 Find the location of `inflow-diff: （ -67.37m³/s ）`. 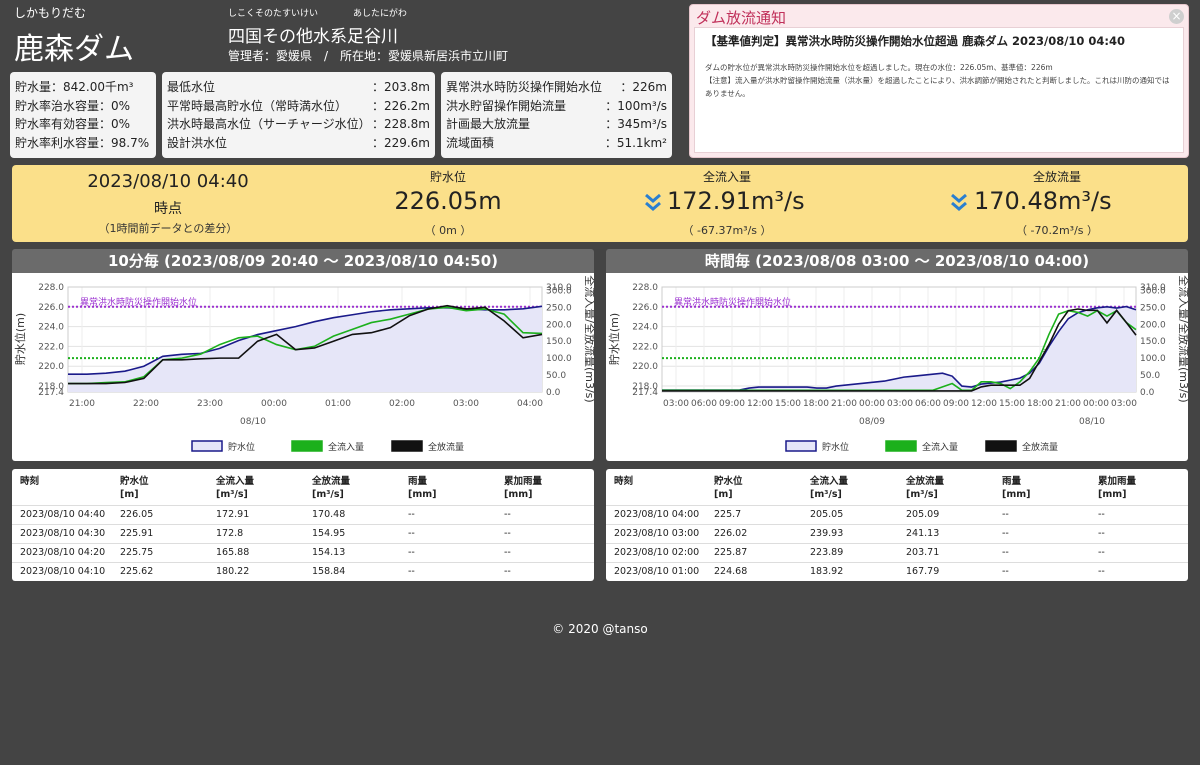

inflow-diff: （ -67.37m³/s ） is located at coordinates (727, 230).